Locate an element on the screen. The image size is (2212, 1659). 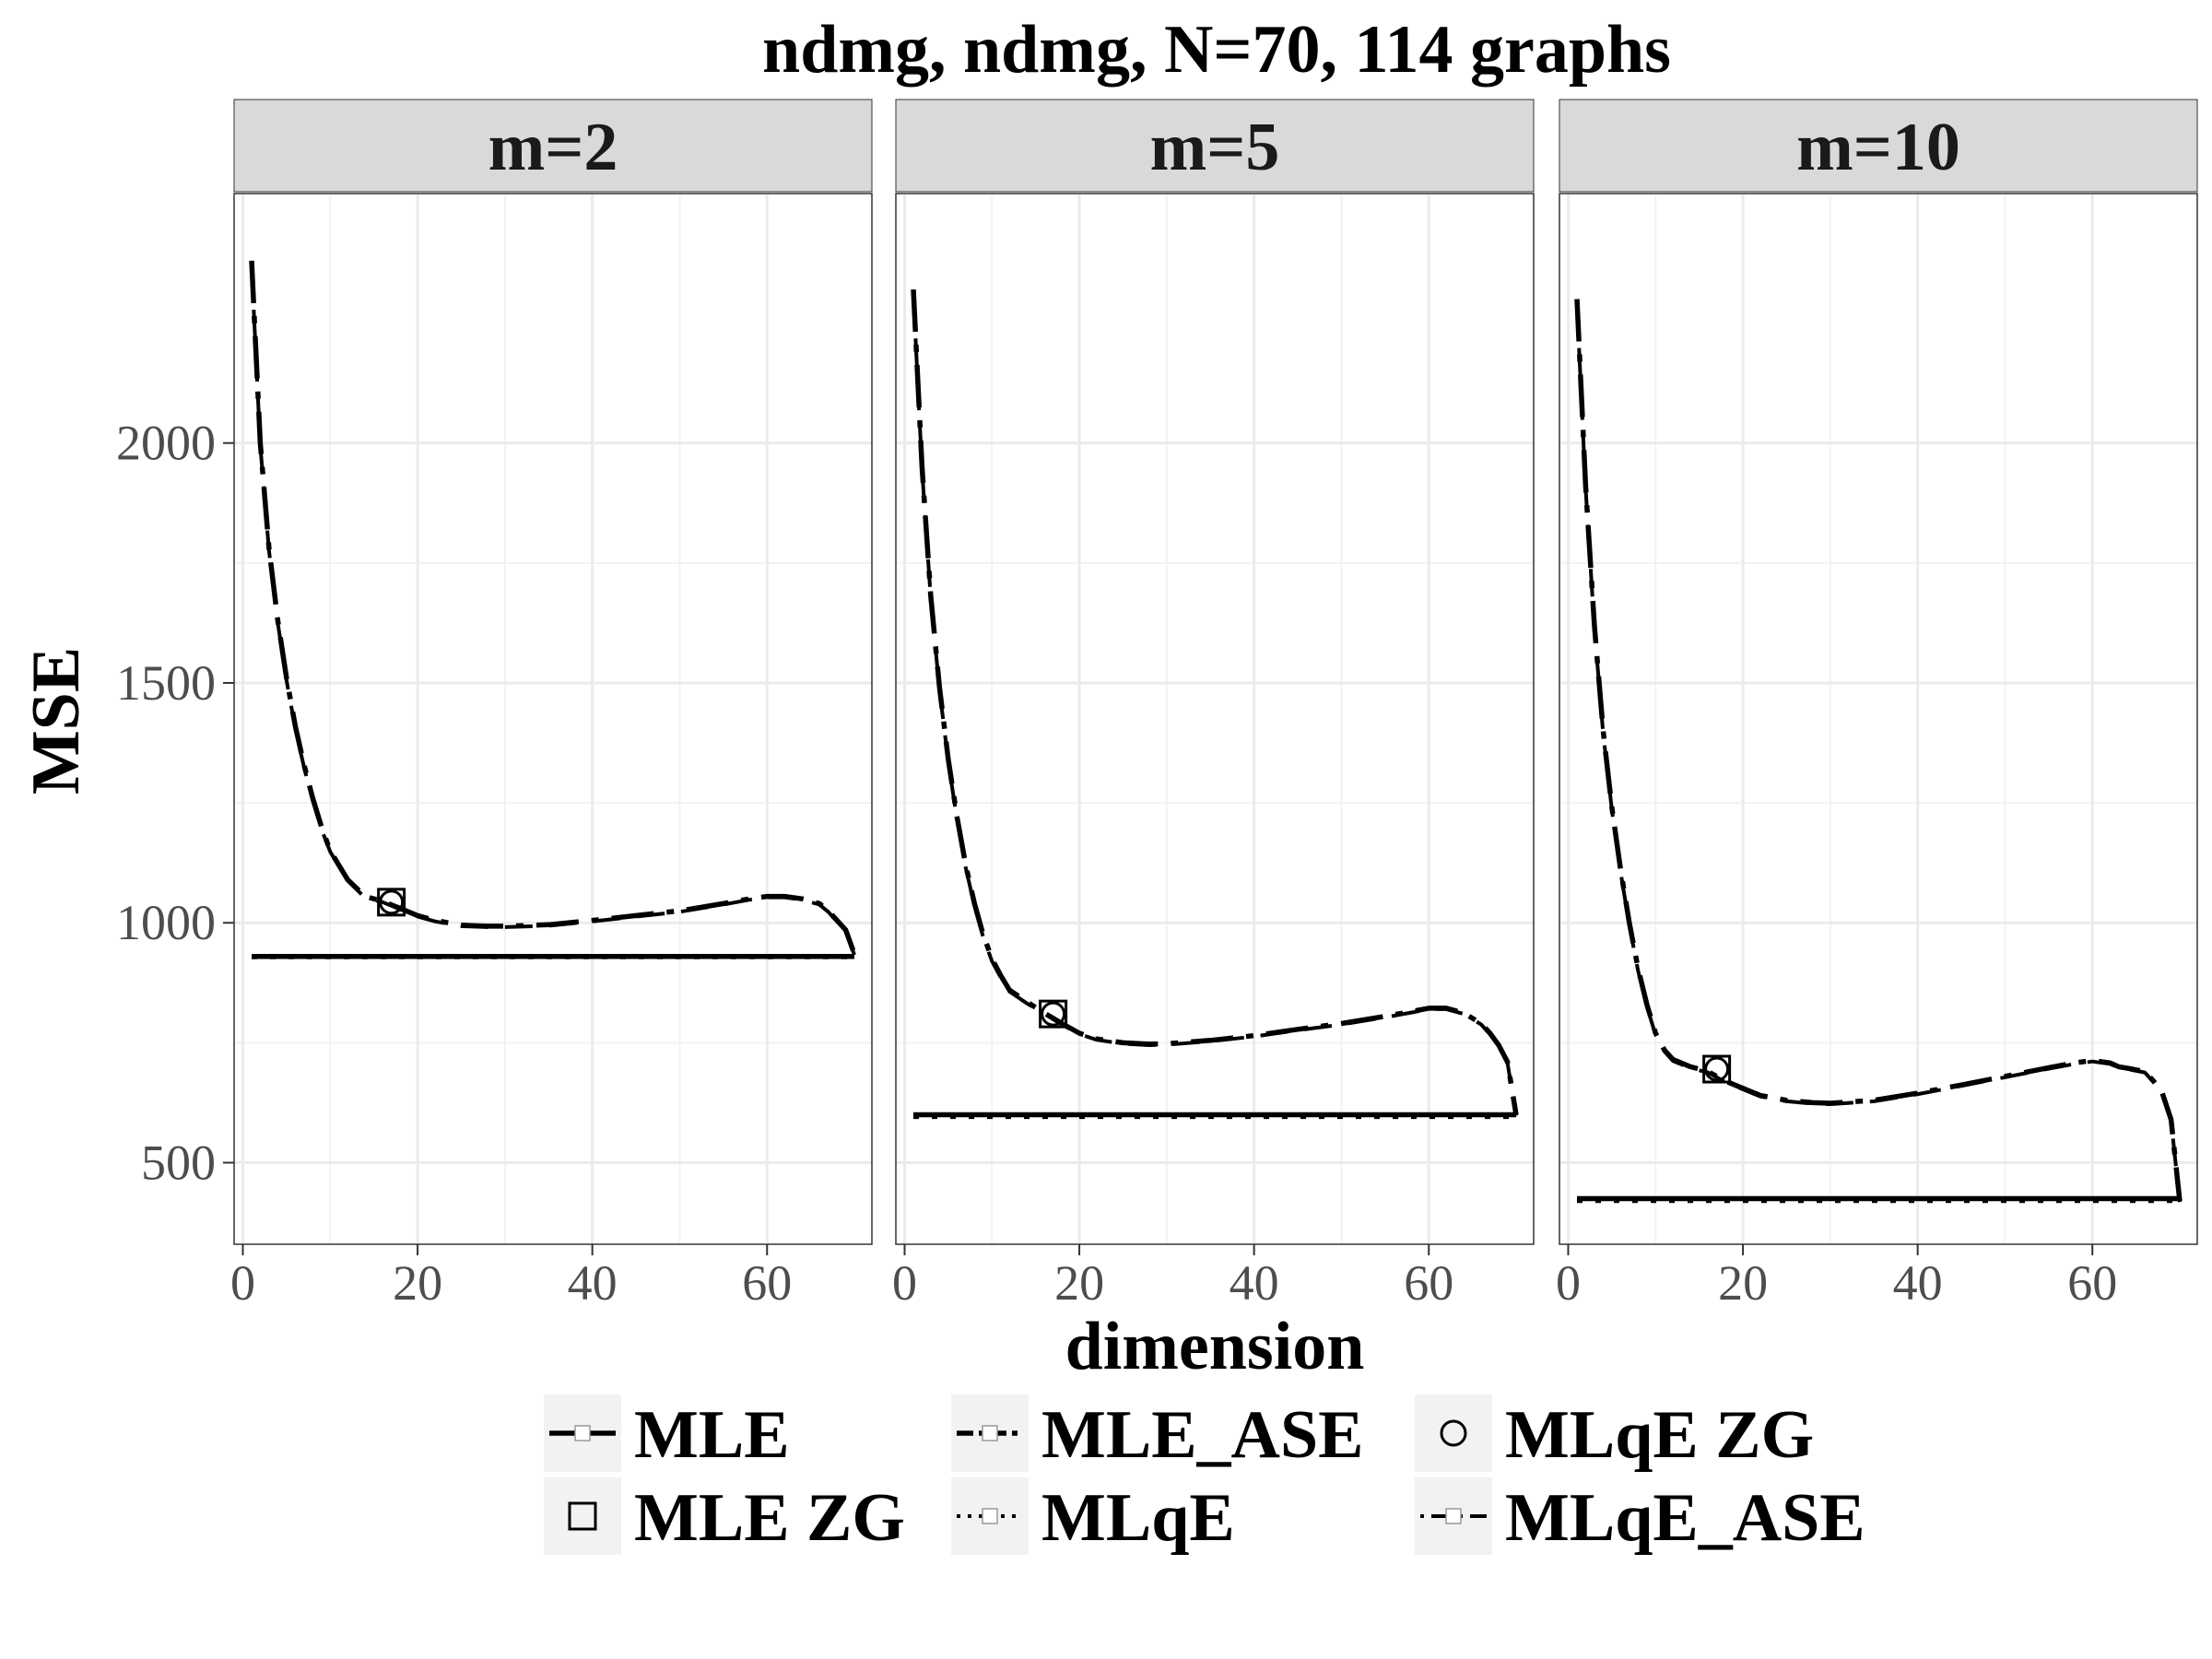
y-tick-label: 1500 is located at coordinates (166, 683).